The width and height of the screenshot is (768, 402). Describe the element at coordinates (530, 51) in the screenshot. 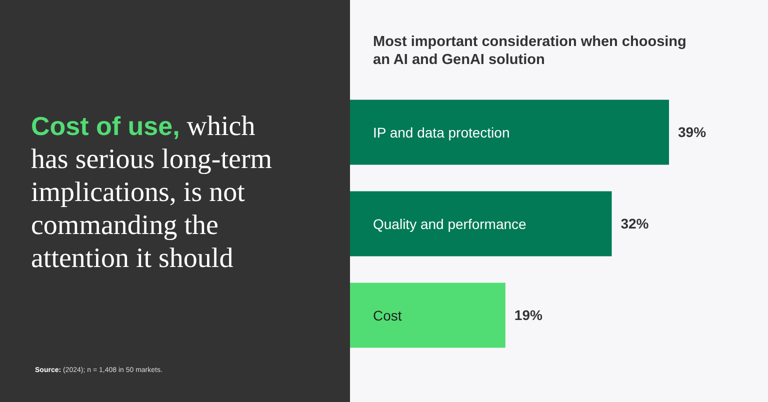

I see `chart-subtitle: Most important consideration when choosing an AI and GenAI solution` at that location.